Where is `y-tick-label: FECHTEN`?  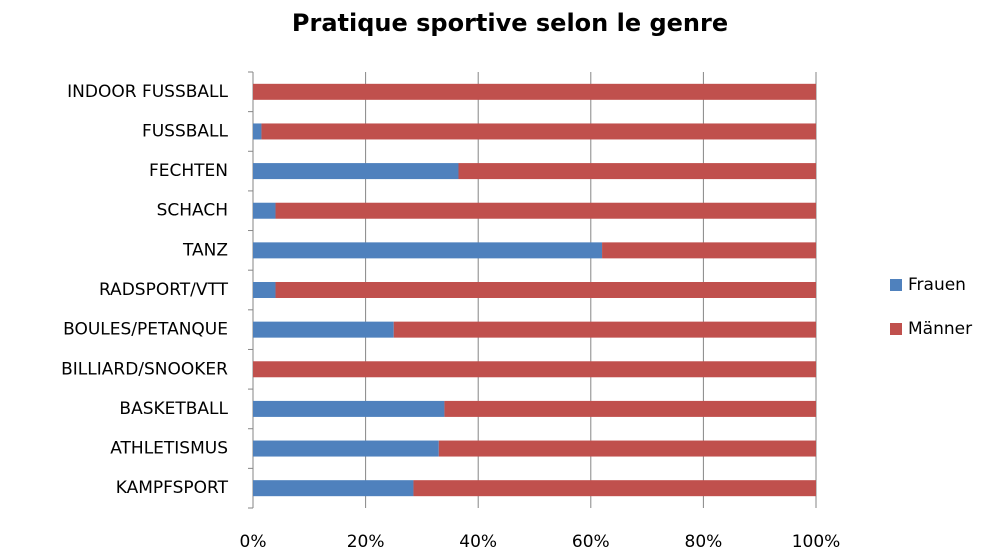
y-tick-label: FECHTEN is located at coordinates (188, 171).